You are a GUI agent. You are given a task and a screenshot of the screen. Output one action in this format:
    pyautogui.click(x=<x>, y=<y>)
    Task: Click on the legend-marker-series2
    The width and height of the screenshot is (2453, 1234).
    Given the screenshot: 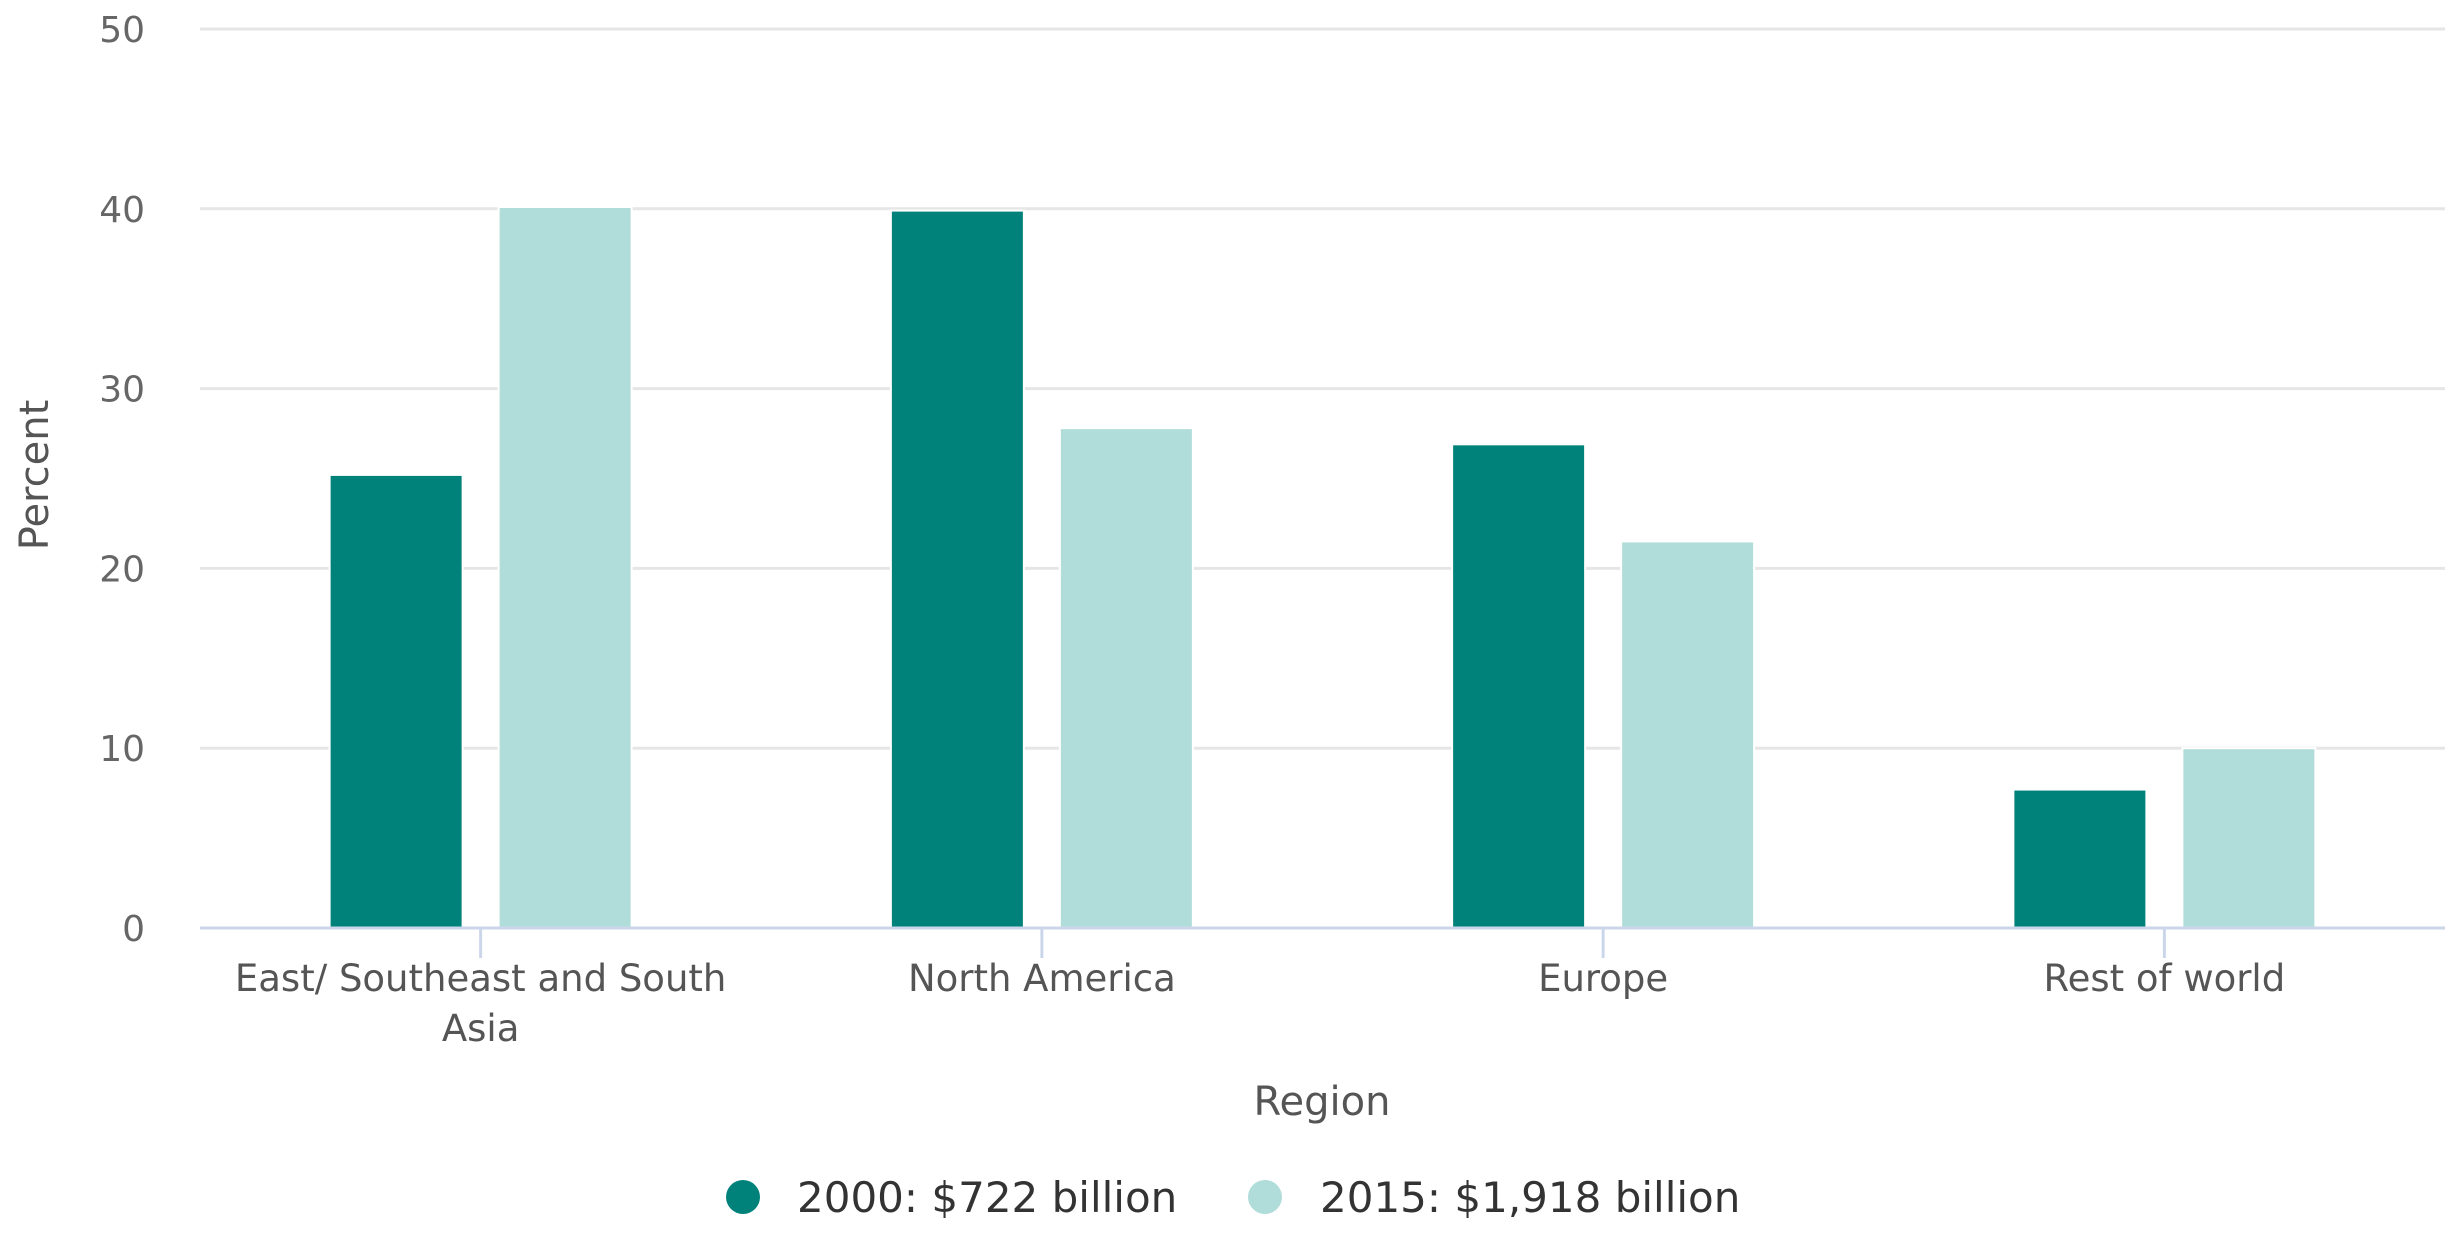 What is the action you would take?
    pyautogui.click(x=1265, y=1197)
    